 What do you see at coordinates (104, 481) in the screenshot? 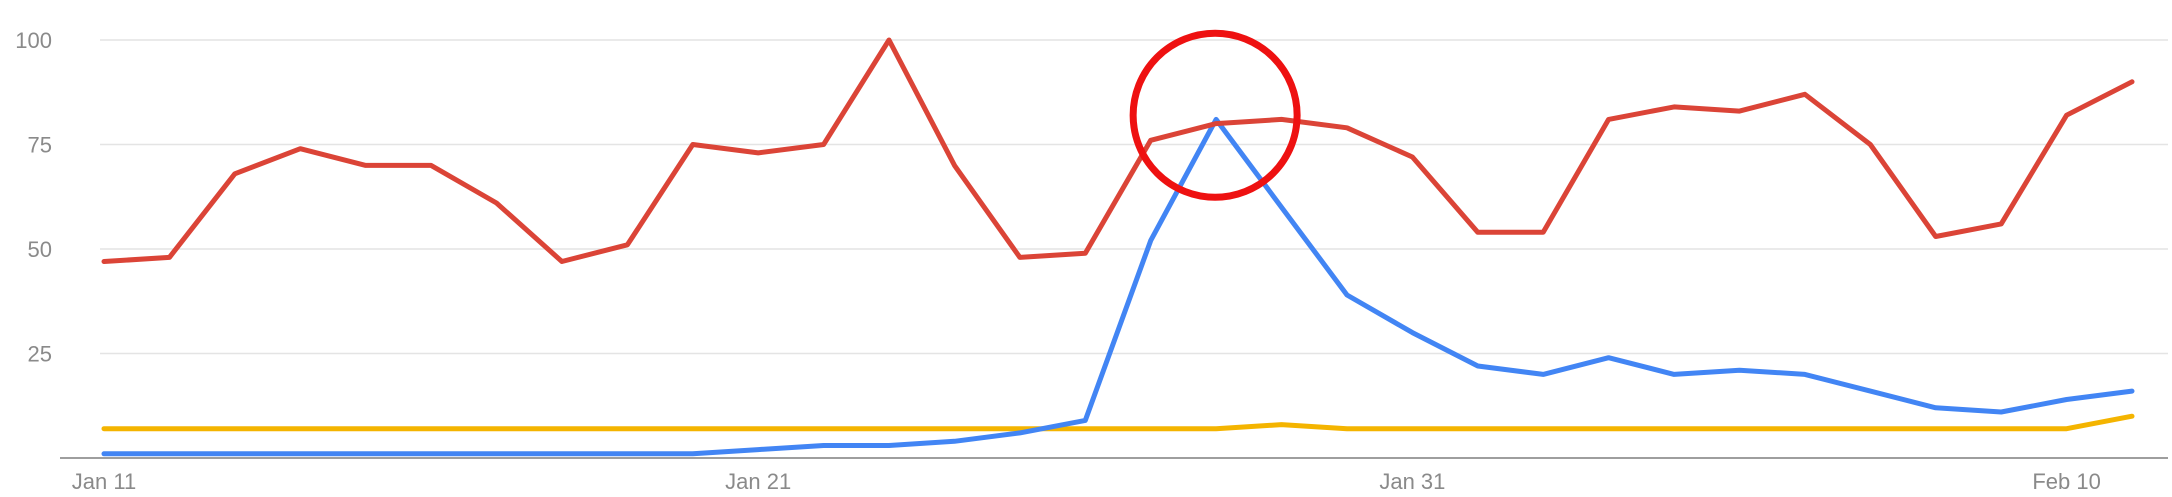
I see `x-tick-label: Jan 11` at bounding box center [104, 481].